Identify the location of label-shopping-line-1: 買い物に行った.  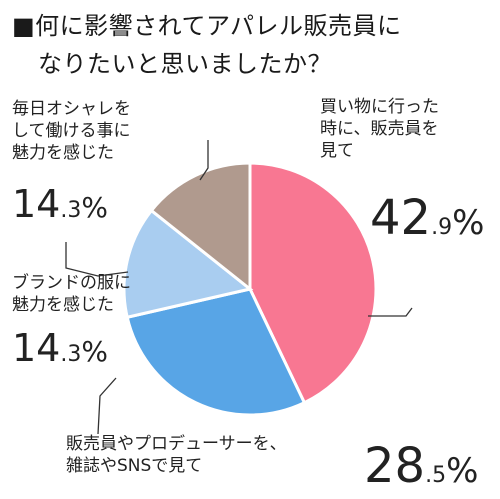
(379, 107).